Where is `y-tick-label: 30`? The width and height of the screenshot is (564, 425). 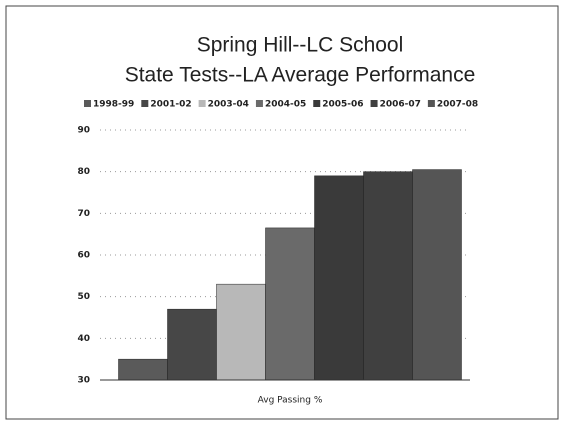 y-tick-label: 30 is located at coordinates (83, 381).